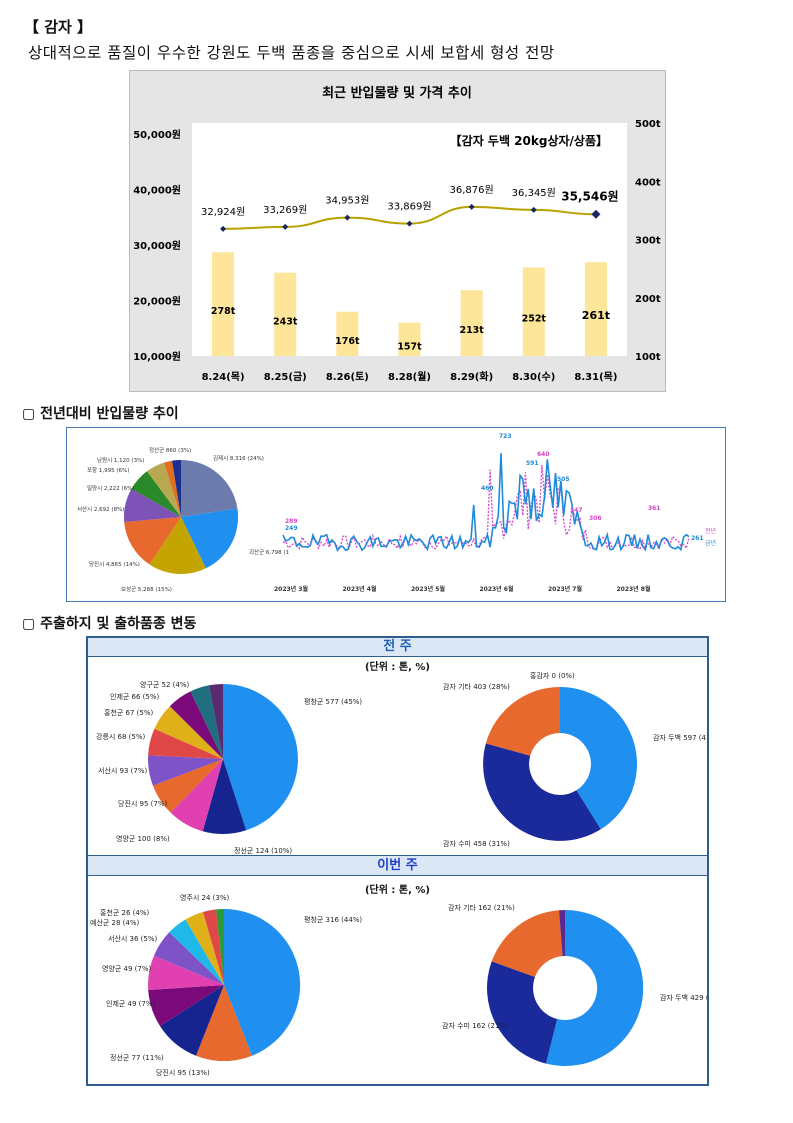 The width and height of the screenshot is (793, 1123). What do you see at coordinates (410, 304) in the screenshot?
I see `bars: 278t 243t 176t 157t 213t 252t 261t` at bounding box center [410, 304].